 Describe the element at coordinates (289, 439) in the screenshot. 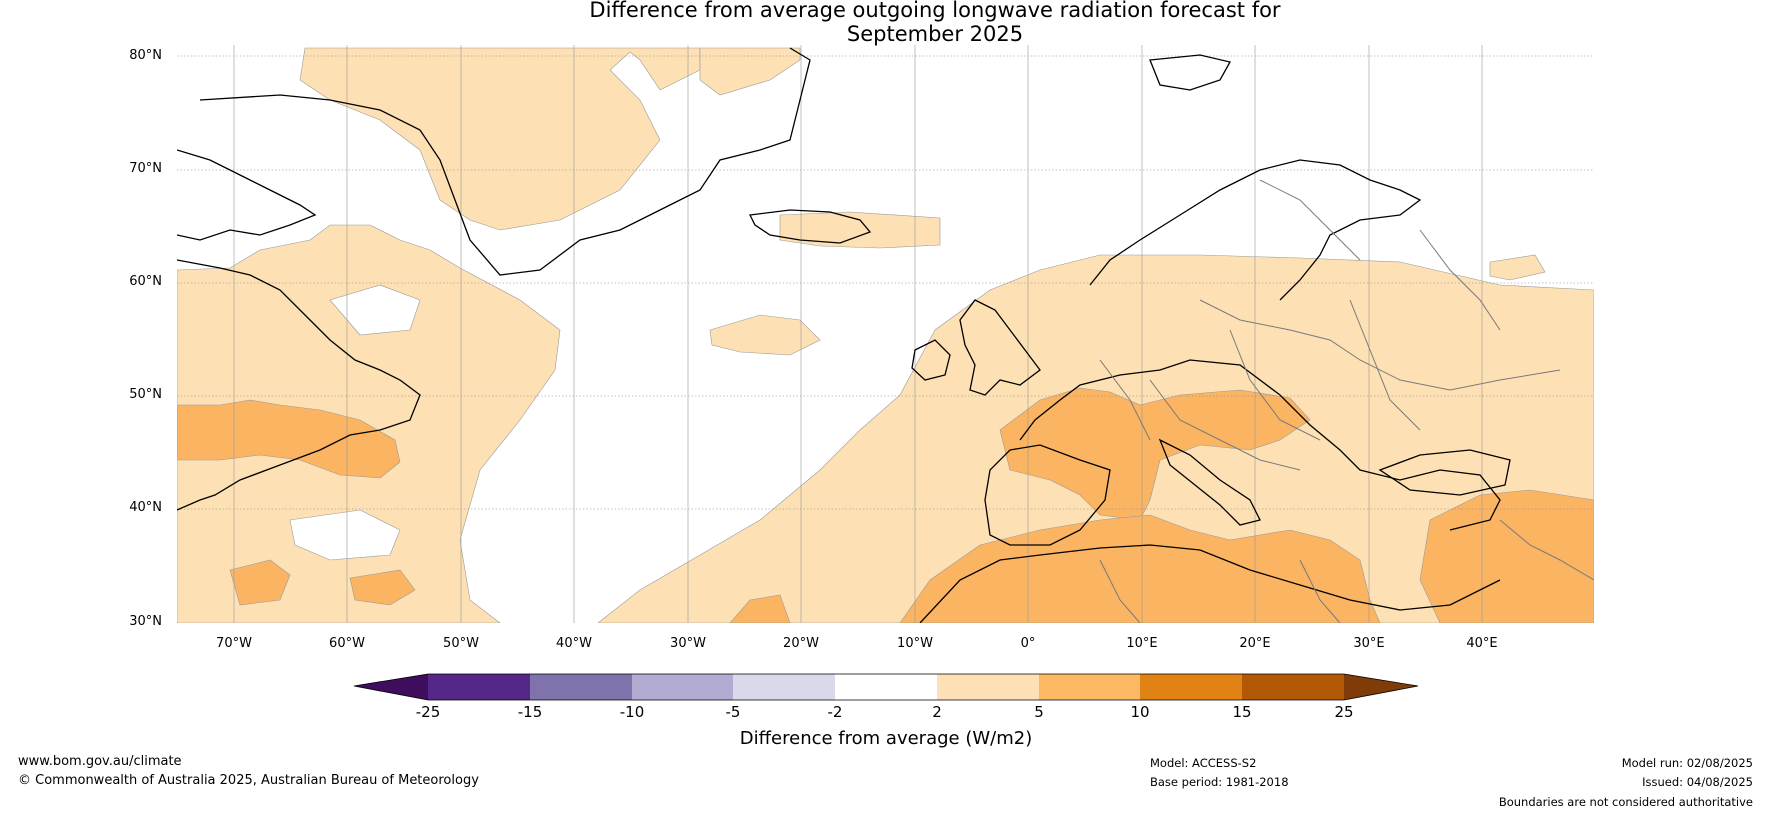

I see `anomaly-medium-west-us` at that location.